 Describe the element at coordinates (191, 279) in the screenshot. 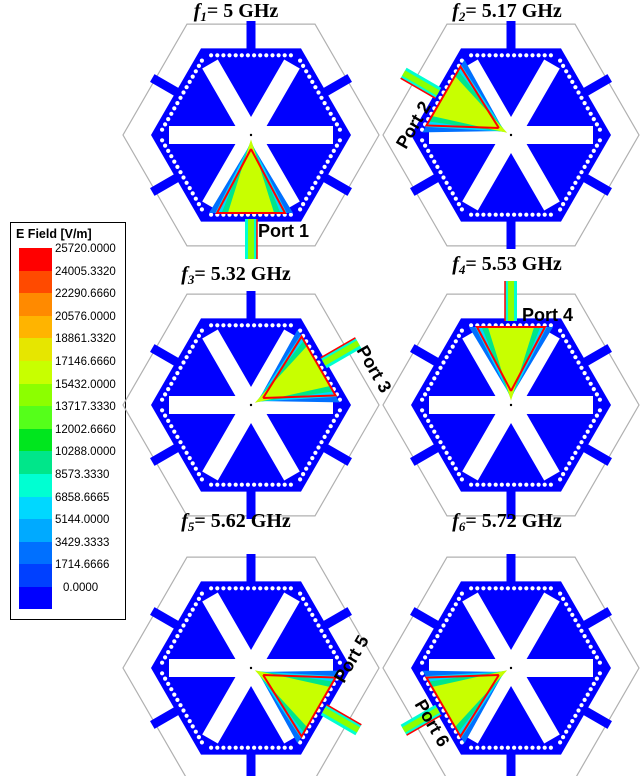

I see `frequency-subscript: 3` at that location.